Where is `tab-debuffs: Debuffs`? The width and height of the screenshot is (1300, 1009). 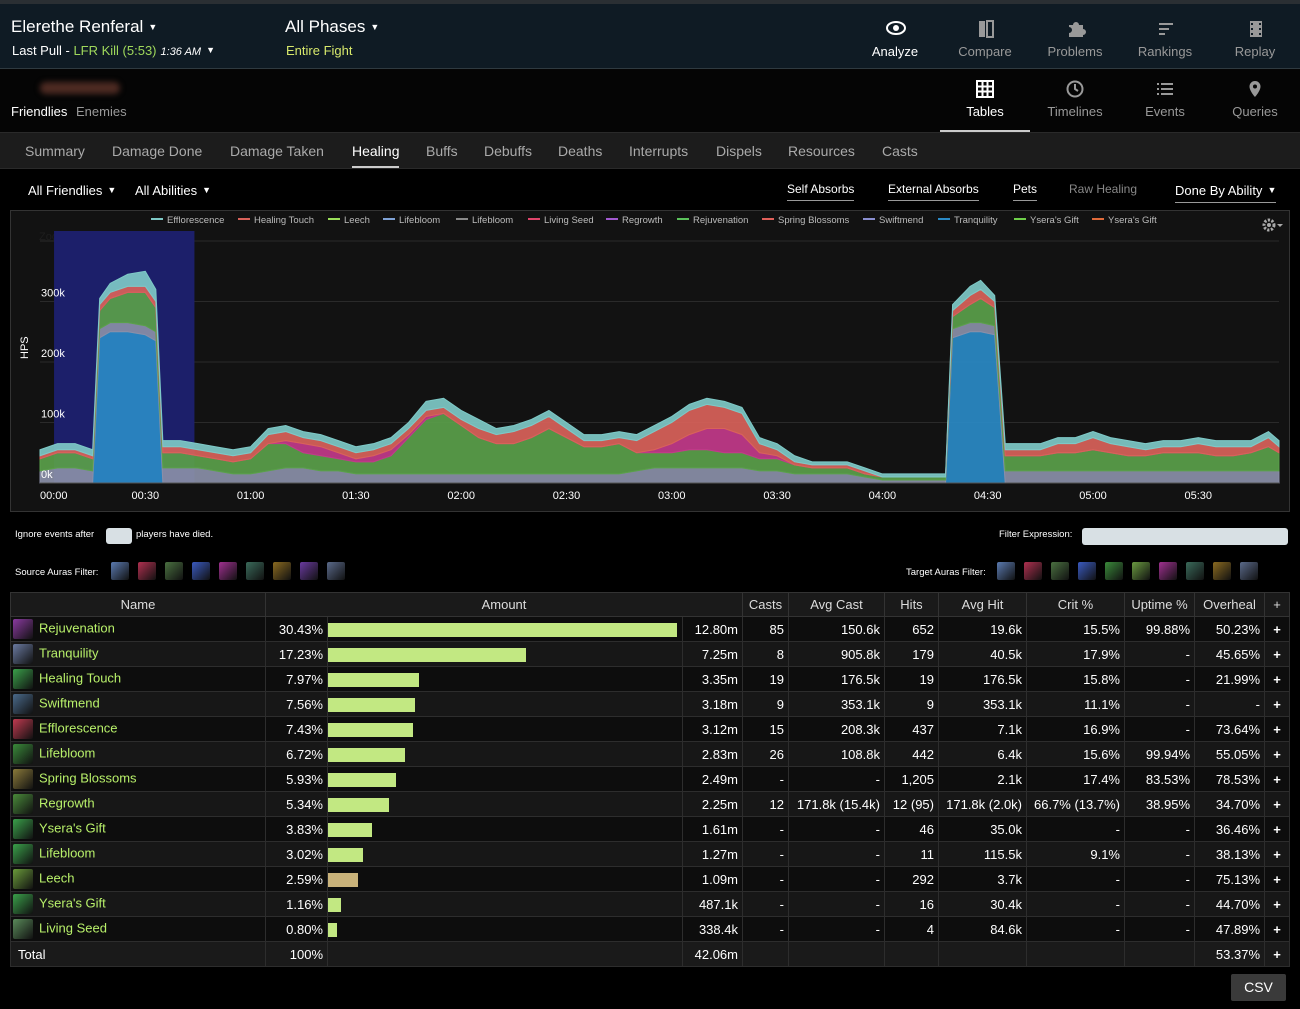 tab-debuffs: Debuffs is located at coordinates (508, 151).